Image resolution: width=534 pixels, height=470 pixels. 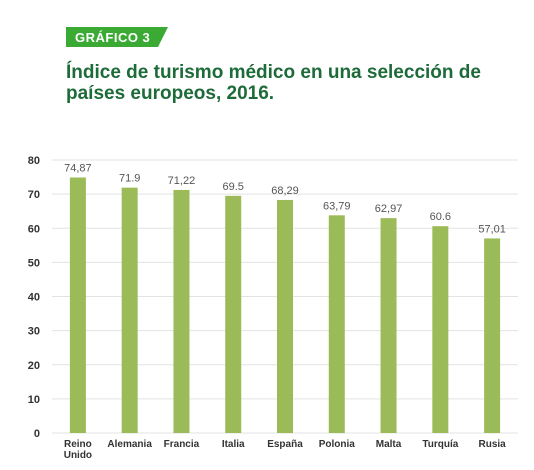 What do you see at coordinates (34, 263) in the screenshot?
I see `y-tick-label: 50` at bounding box center [34, 263].